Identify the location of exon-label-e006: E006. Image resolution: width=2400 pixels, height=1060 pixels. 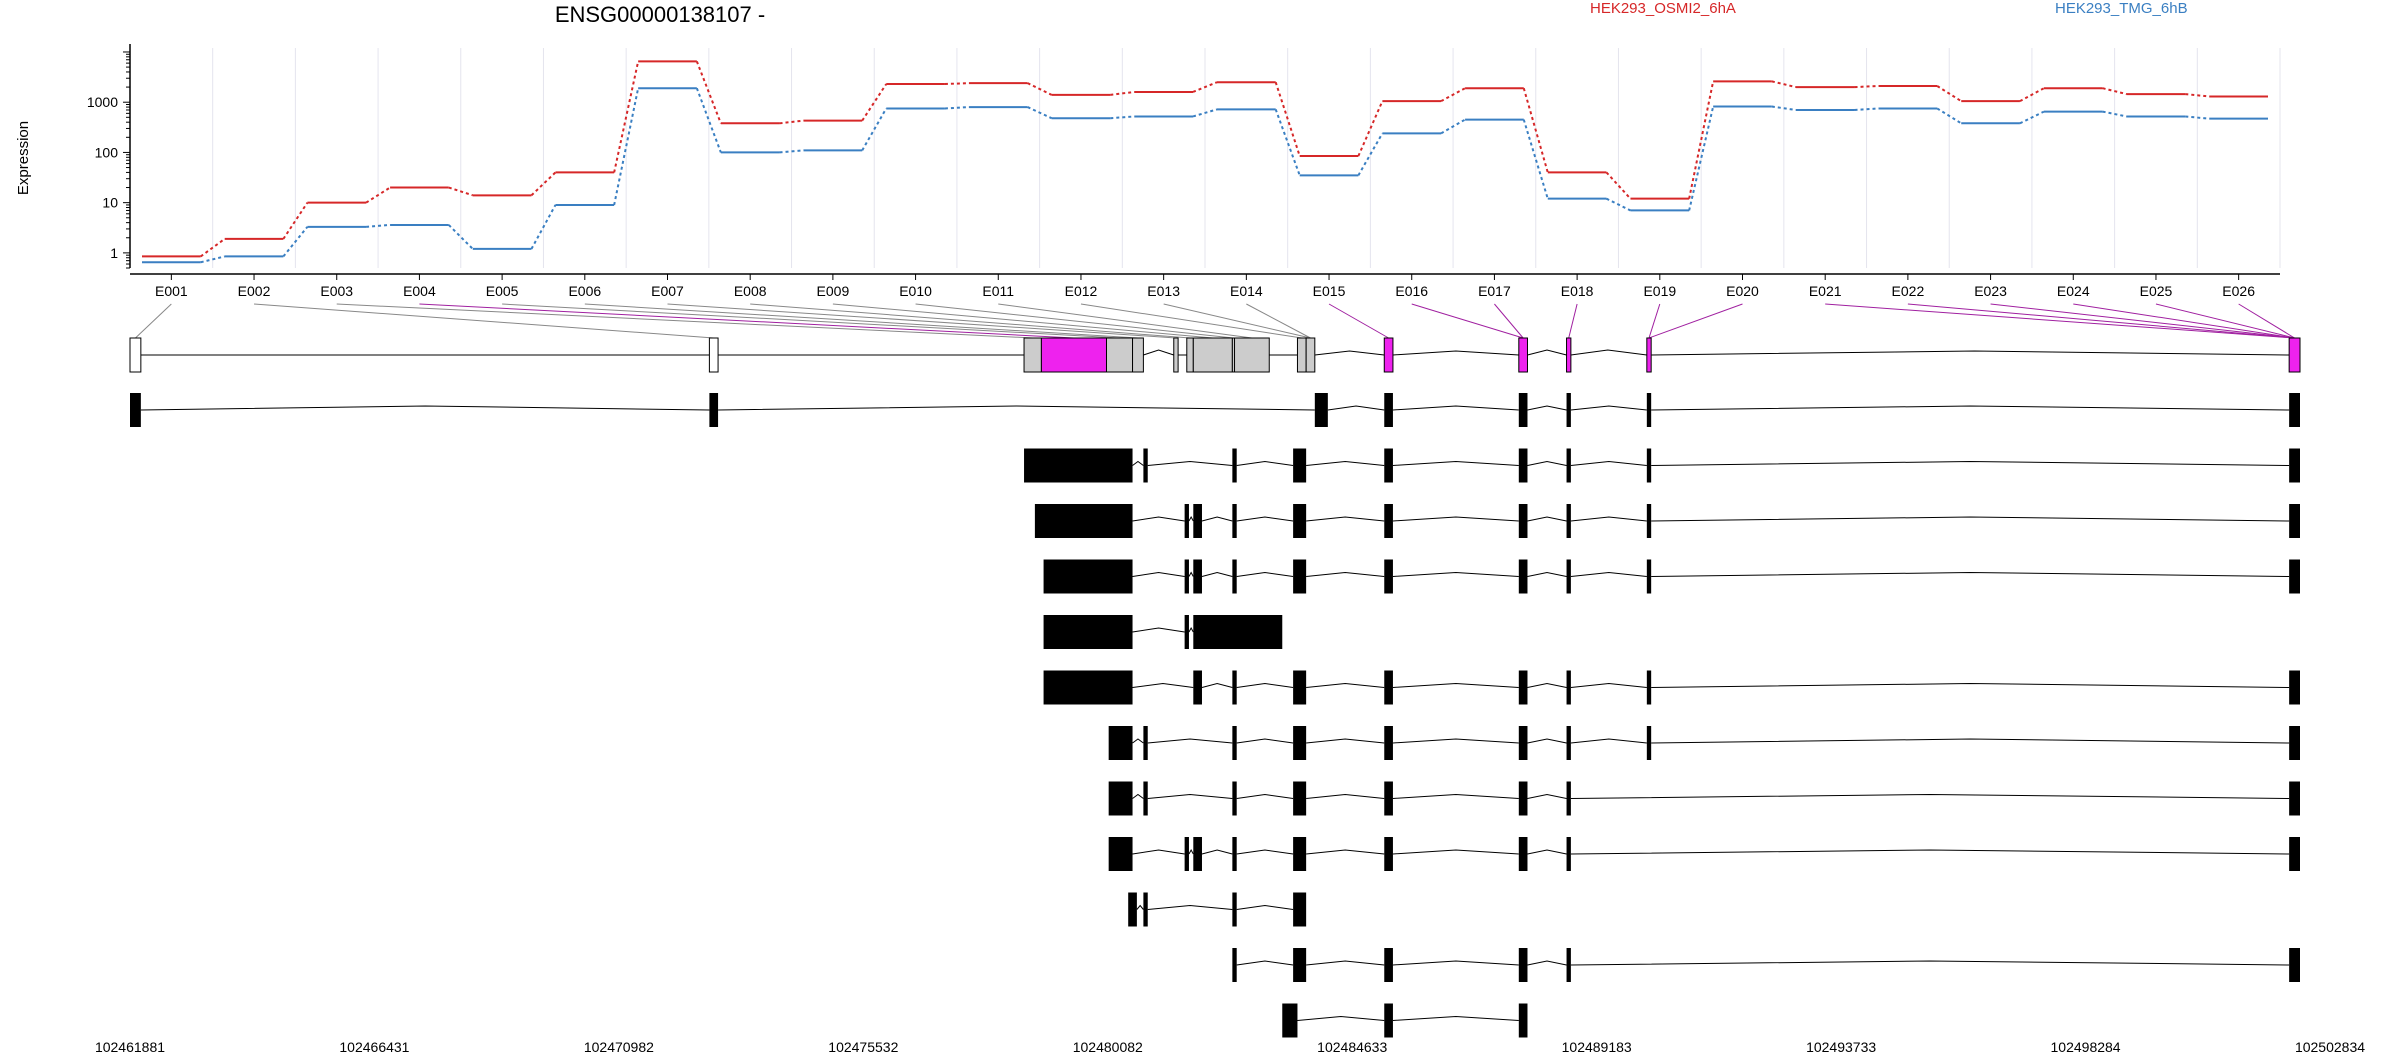
(584, 291).